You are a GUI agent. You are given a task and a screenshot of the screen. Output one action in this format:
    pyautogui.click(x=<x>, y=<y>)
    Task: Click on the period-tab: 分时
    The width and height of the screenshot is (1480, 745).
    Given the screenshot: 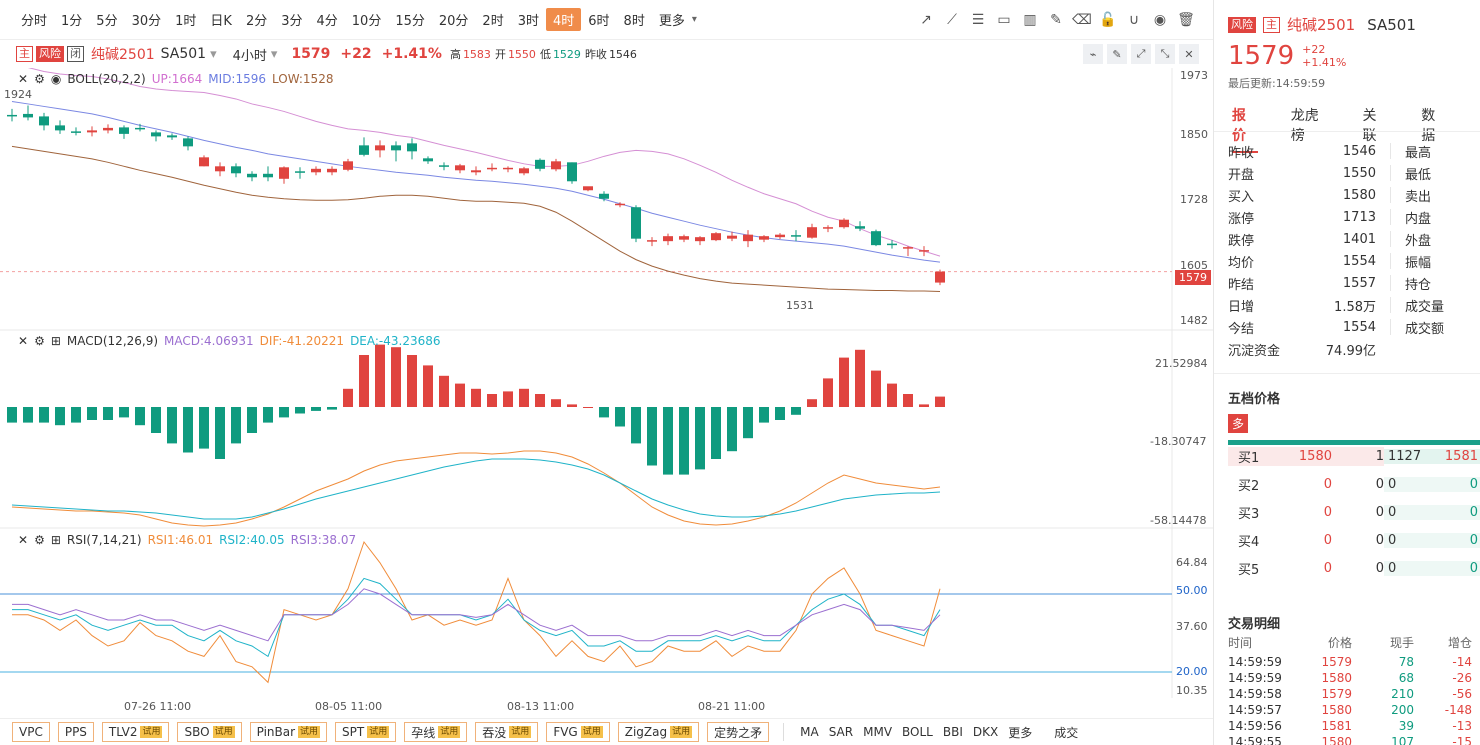 What is the action you would take?
    pyautogui.click(x=34, y=21)
    